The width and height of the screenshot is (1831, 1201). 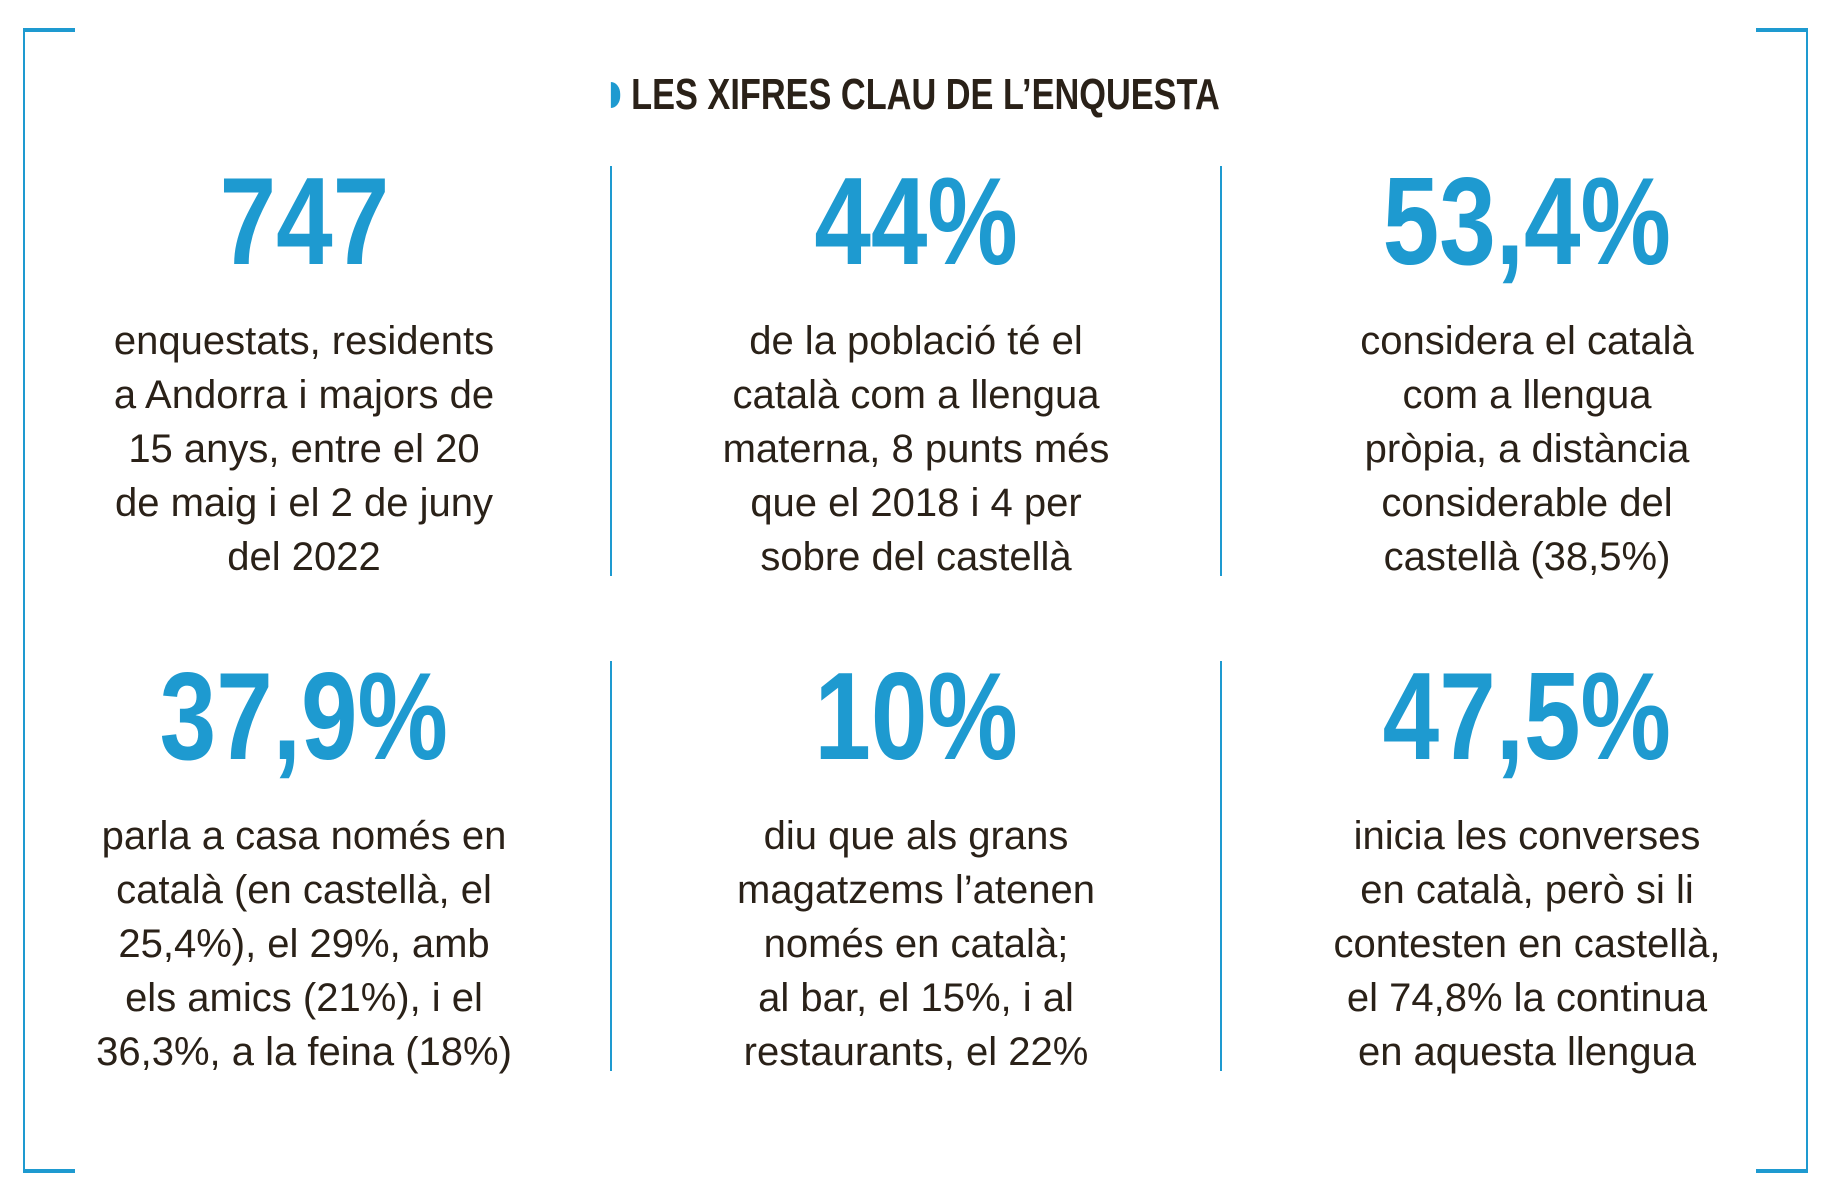 What do you see at coordinates (1527, 341) in the screenshot?
I see `stat-description-line: considera el català` at bounding box center [1527, 341].